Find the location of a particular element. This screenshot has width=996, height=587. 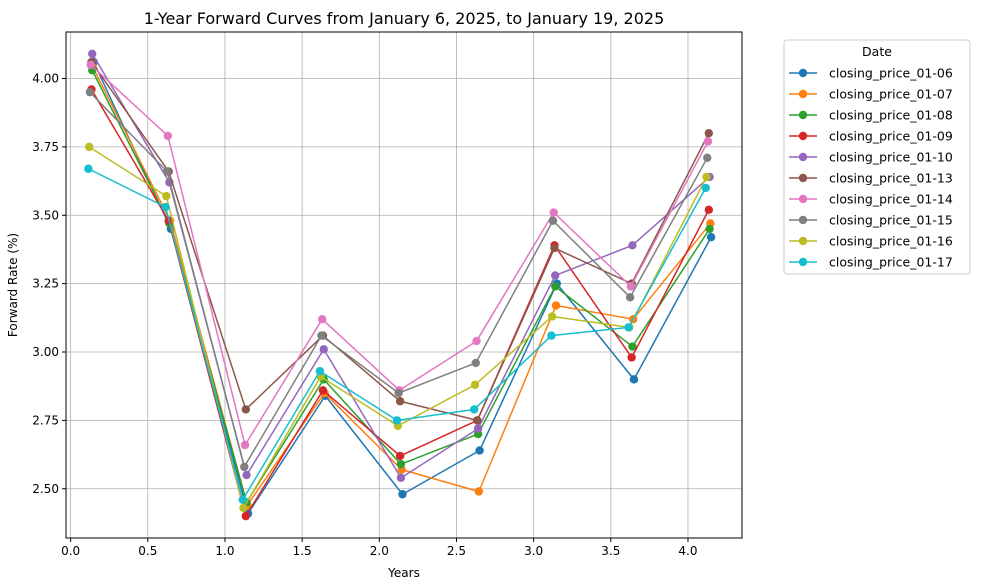

x-tick-label: 3.0 is located at coordinates (533, 551).